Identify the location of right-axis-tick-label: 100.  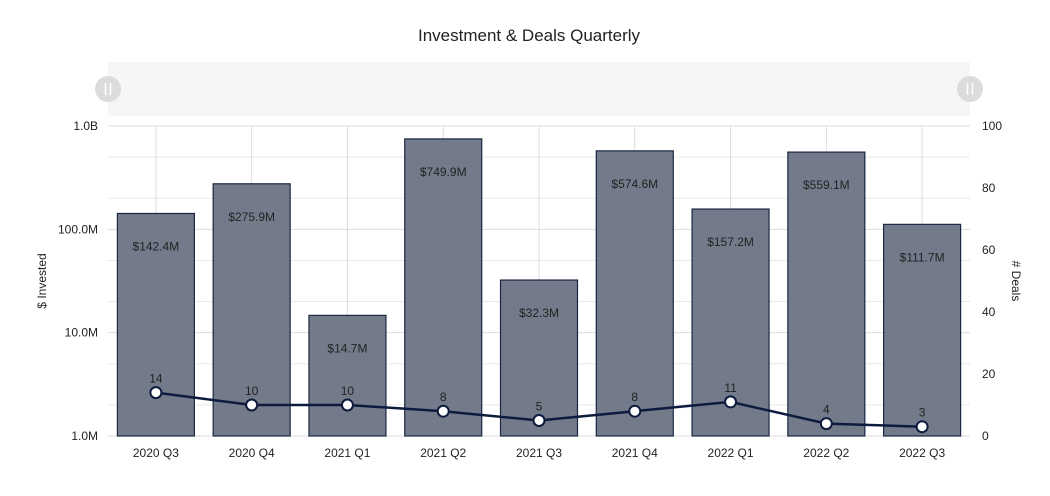
(992, 126).